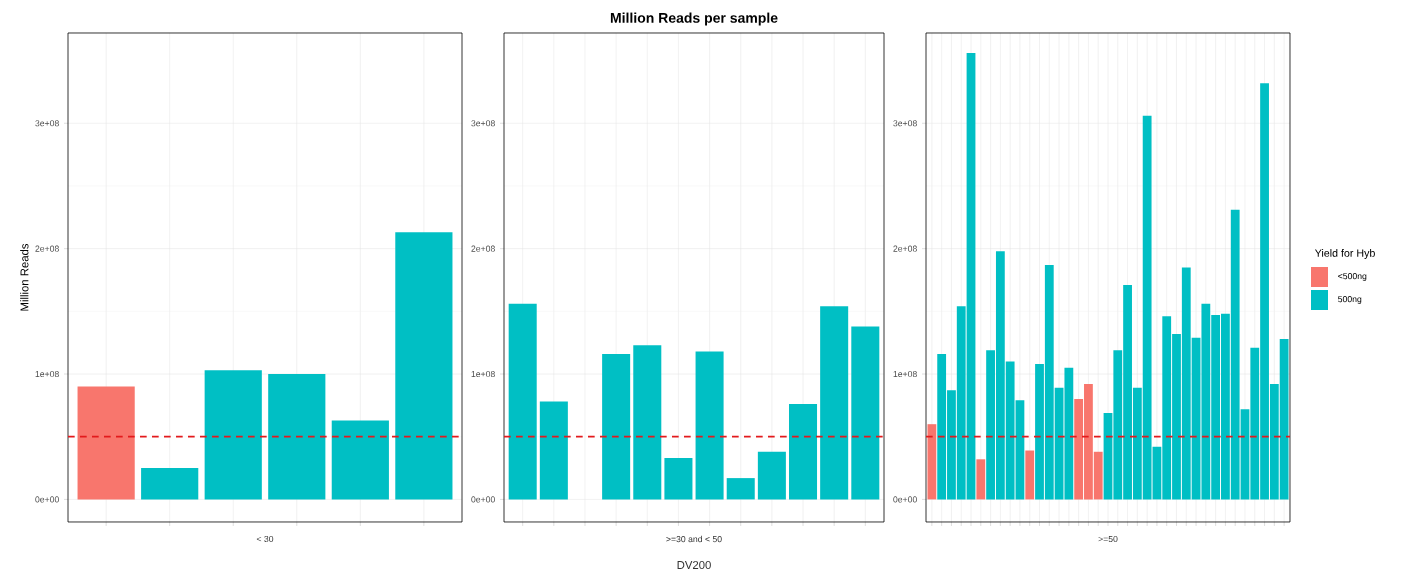 This screenshot has height=571, width=1404. Describe the element at coordinates (694, 539) in the screenshot. I see `text: >=30 and < 50` at that location.